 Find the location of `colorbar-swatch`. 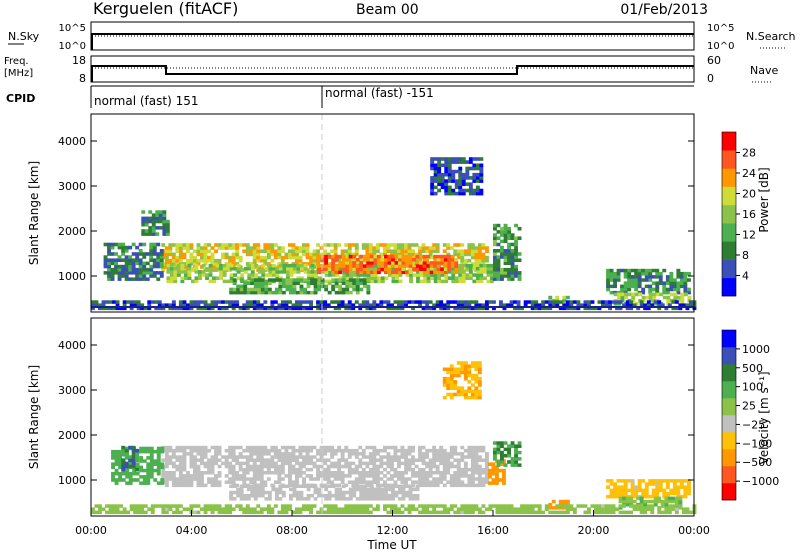

colorbar-swatch is located at coordinates (729, 232).